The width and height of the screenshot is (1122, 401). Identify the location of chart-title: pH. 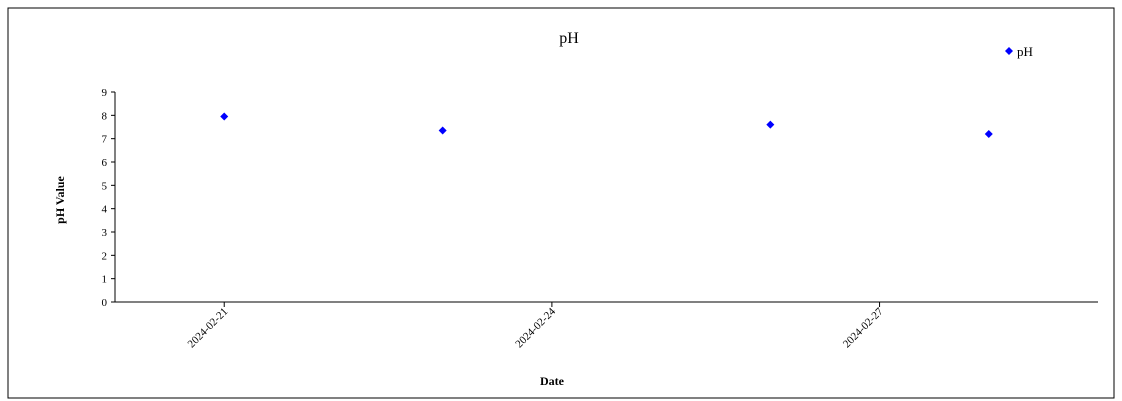
(569, 38).